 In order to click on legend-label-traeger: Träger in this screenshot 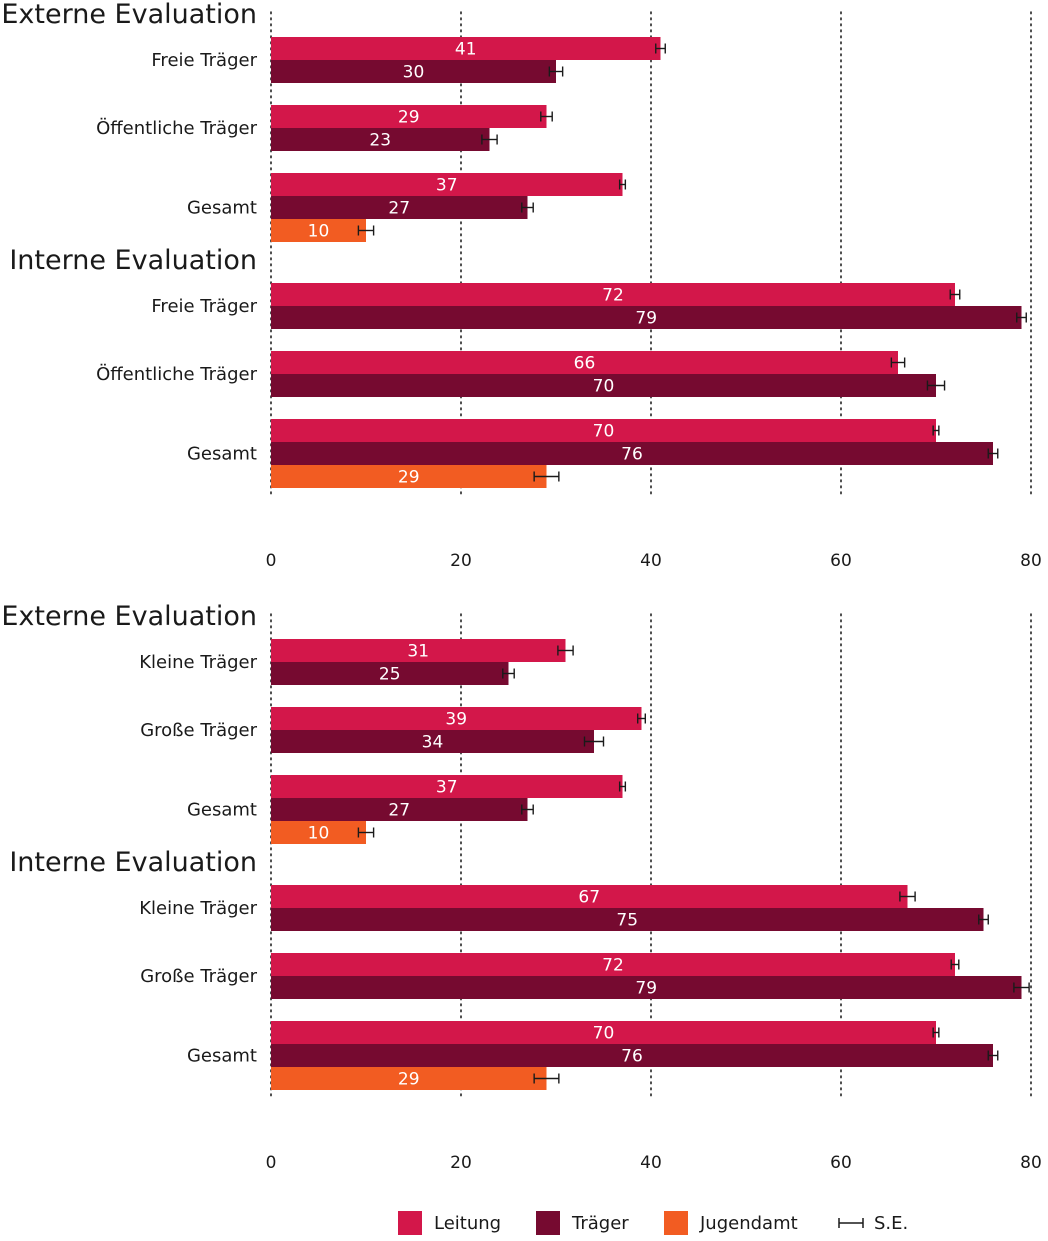, I will do `click(600, 1223)`.